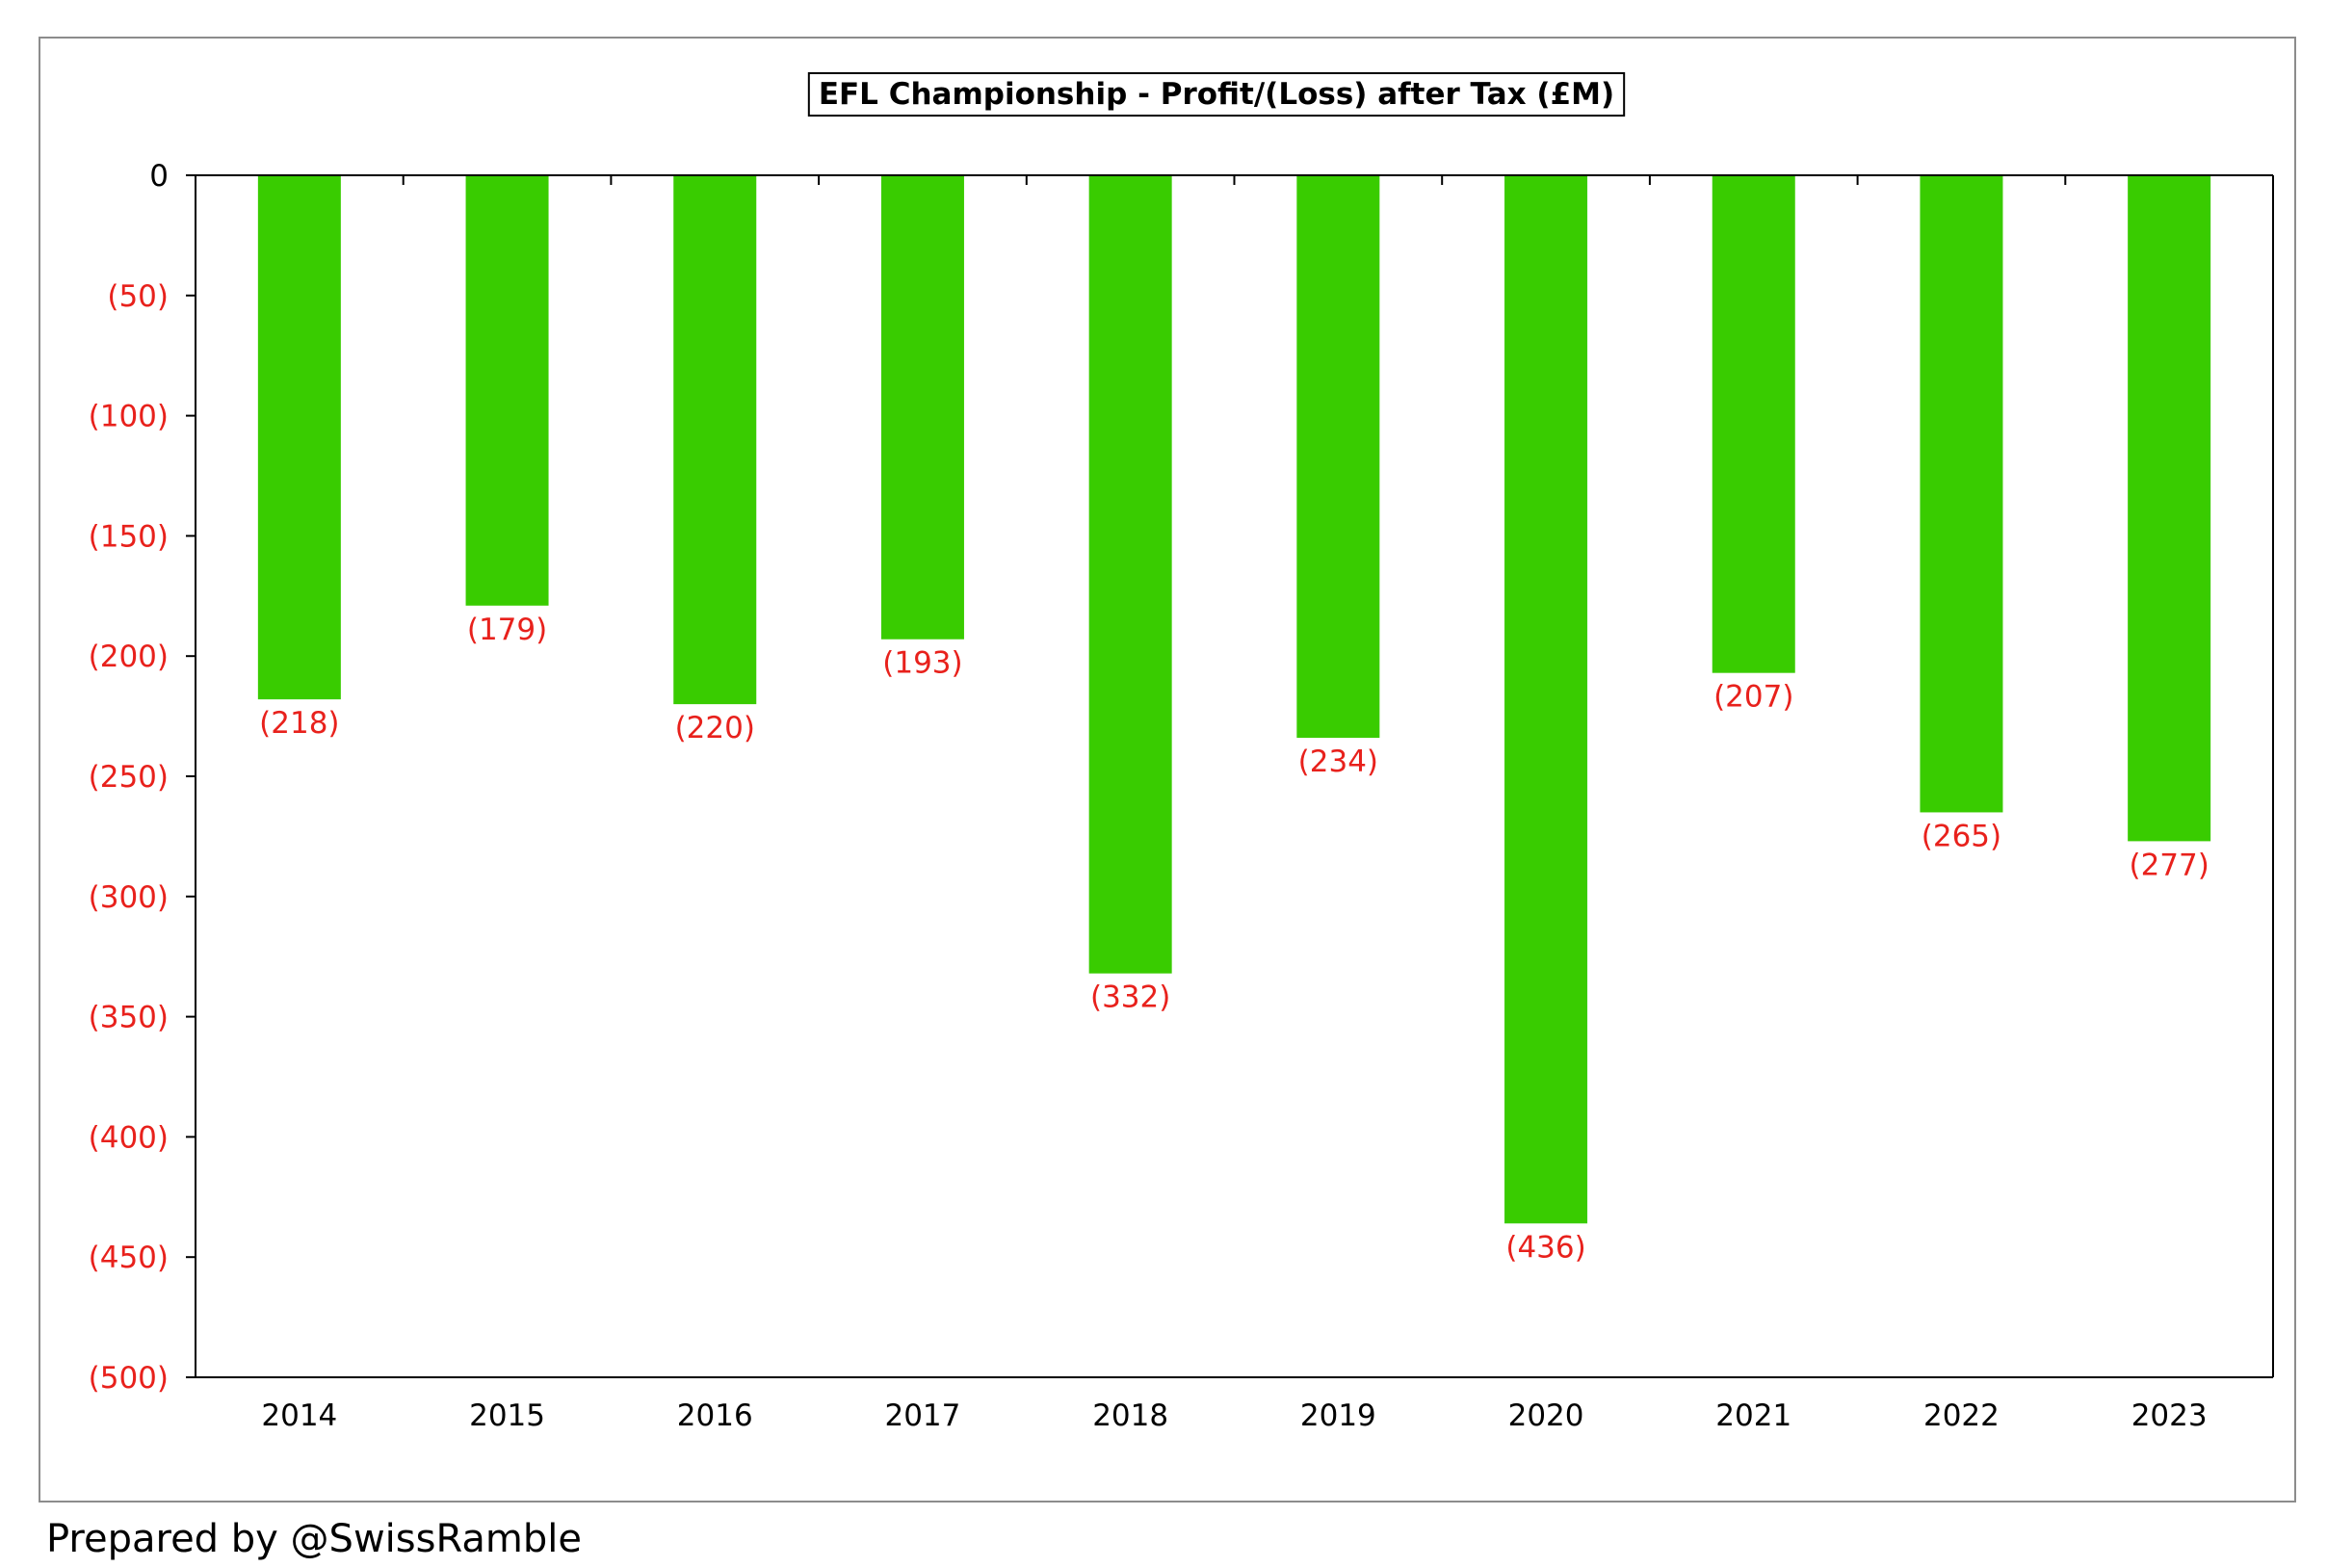 Image resolution: width=2327 pixels, height=1568 pixels. I want to click on data-label-2014: (218), so click(299, 723).